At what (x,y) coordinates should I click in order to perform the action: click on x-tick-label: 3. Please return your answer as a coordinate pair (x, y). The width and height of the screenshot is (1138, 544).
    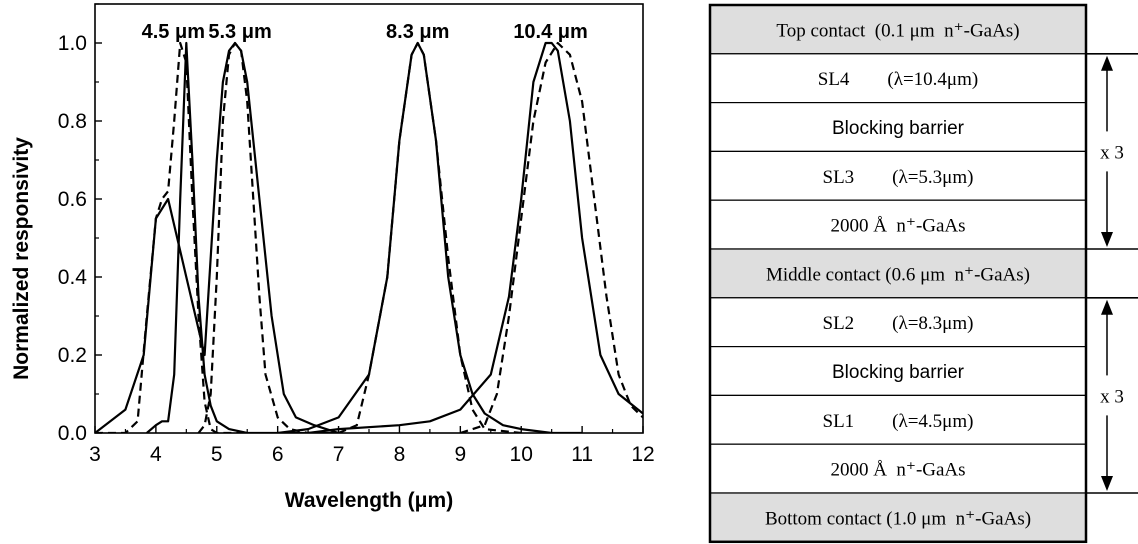
    Looking at the image, I should click on (95, 454).